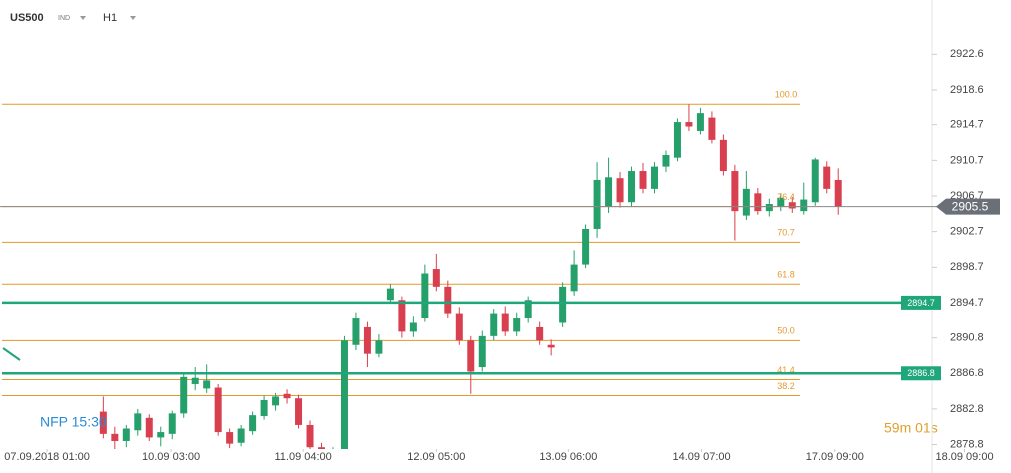 The width and height of the screenshot is (1011, 473). Describe the element at coordinates (835, 457) in the screenshot. I see `x-tick-label: 17.09 09:00` at that location.